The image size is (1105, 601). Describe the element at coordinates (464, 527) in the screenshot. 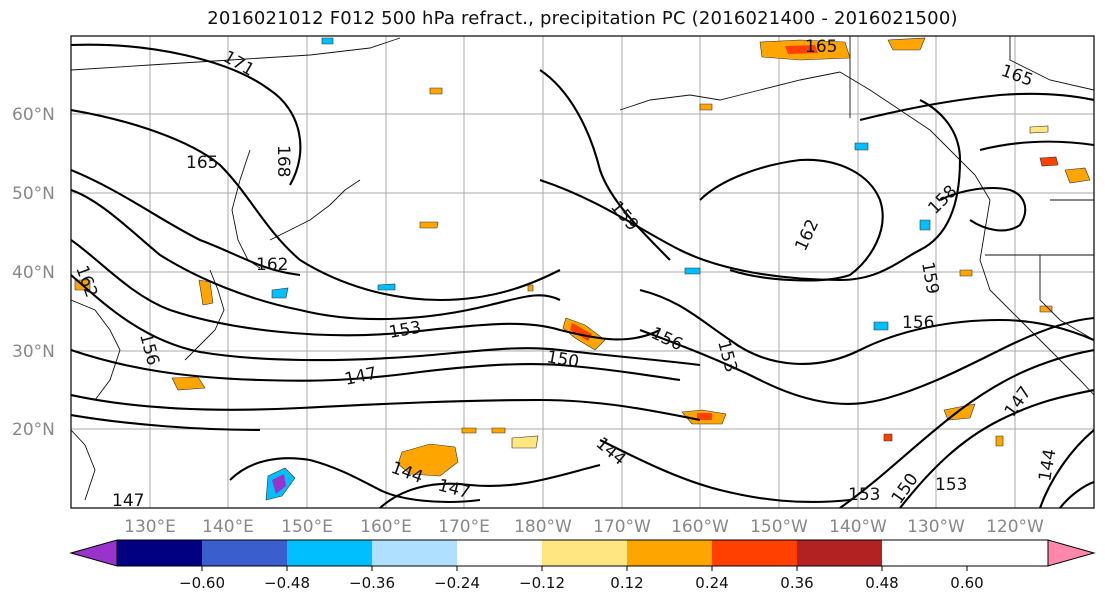

I see `lon-label: 170°E` at that location.